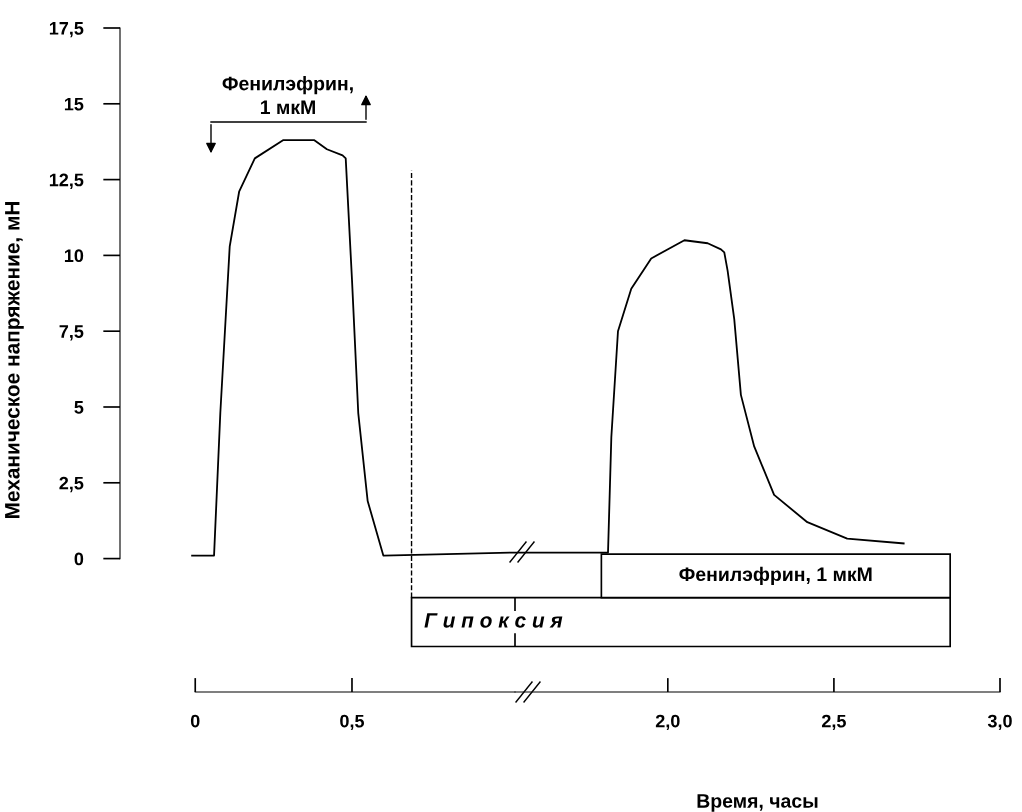 This screenshot has width=1022, height=812. Describe the element at coordinates (287, 95) in the screenshot. I see `annotation: Фенилэфрин, 1 мкМ` at that location.